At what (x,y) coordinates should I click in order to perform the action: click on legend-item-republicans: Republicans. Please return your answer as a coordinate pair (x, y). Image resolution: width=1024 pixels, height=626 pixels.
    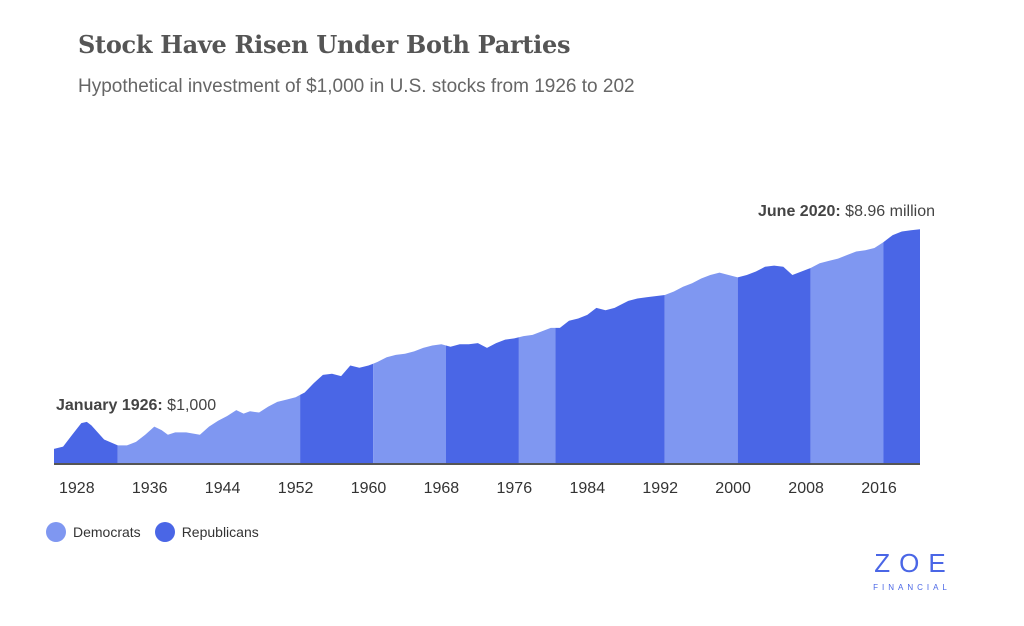
    Looking at the image, I should click on (206, 532).